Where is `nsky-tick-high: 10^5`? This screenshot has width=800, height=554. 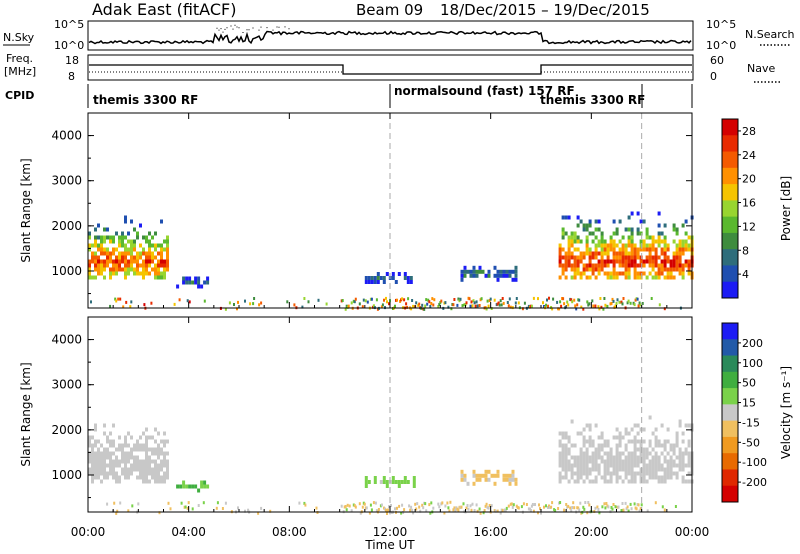
nsky-tick-high: 10^5 is located at coordinates (69, 24).